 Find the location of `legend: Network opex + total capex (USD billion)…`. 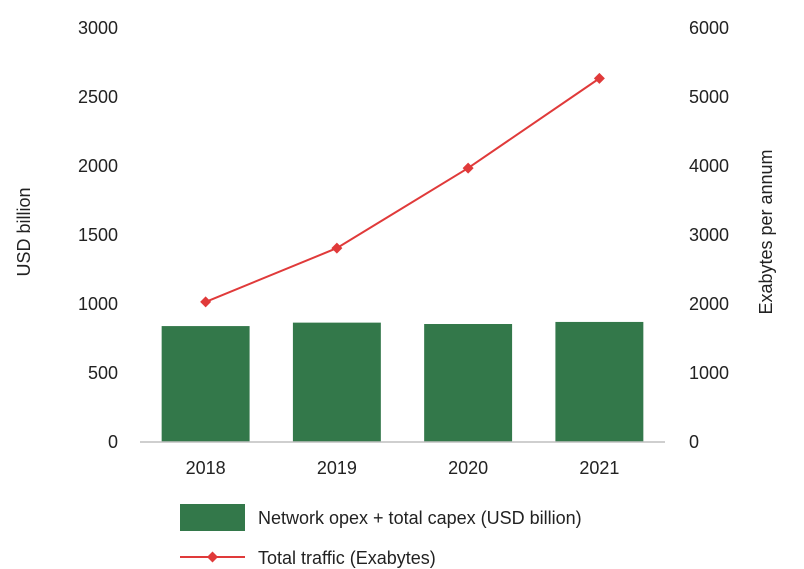

legend: Network opex + total capex (USD billion)… is located at coordinates (381, 536).